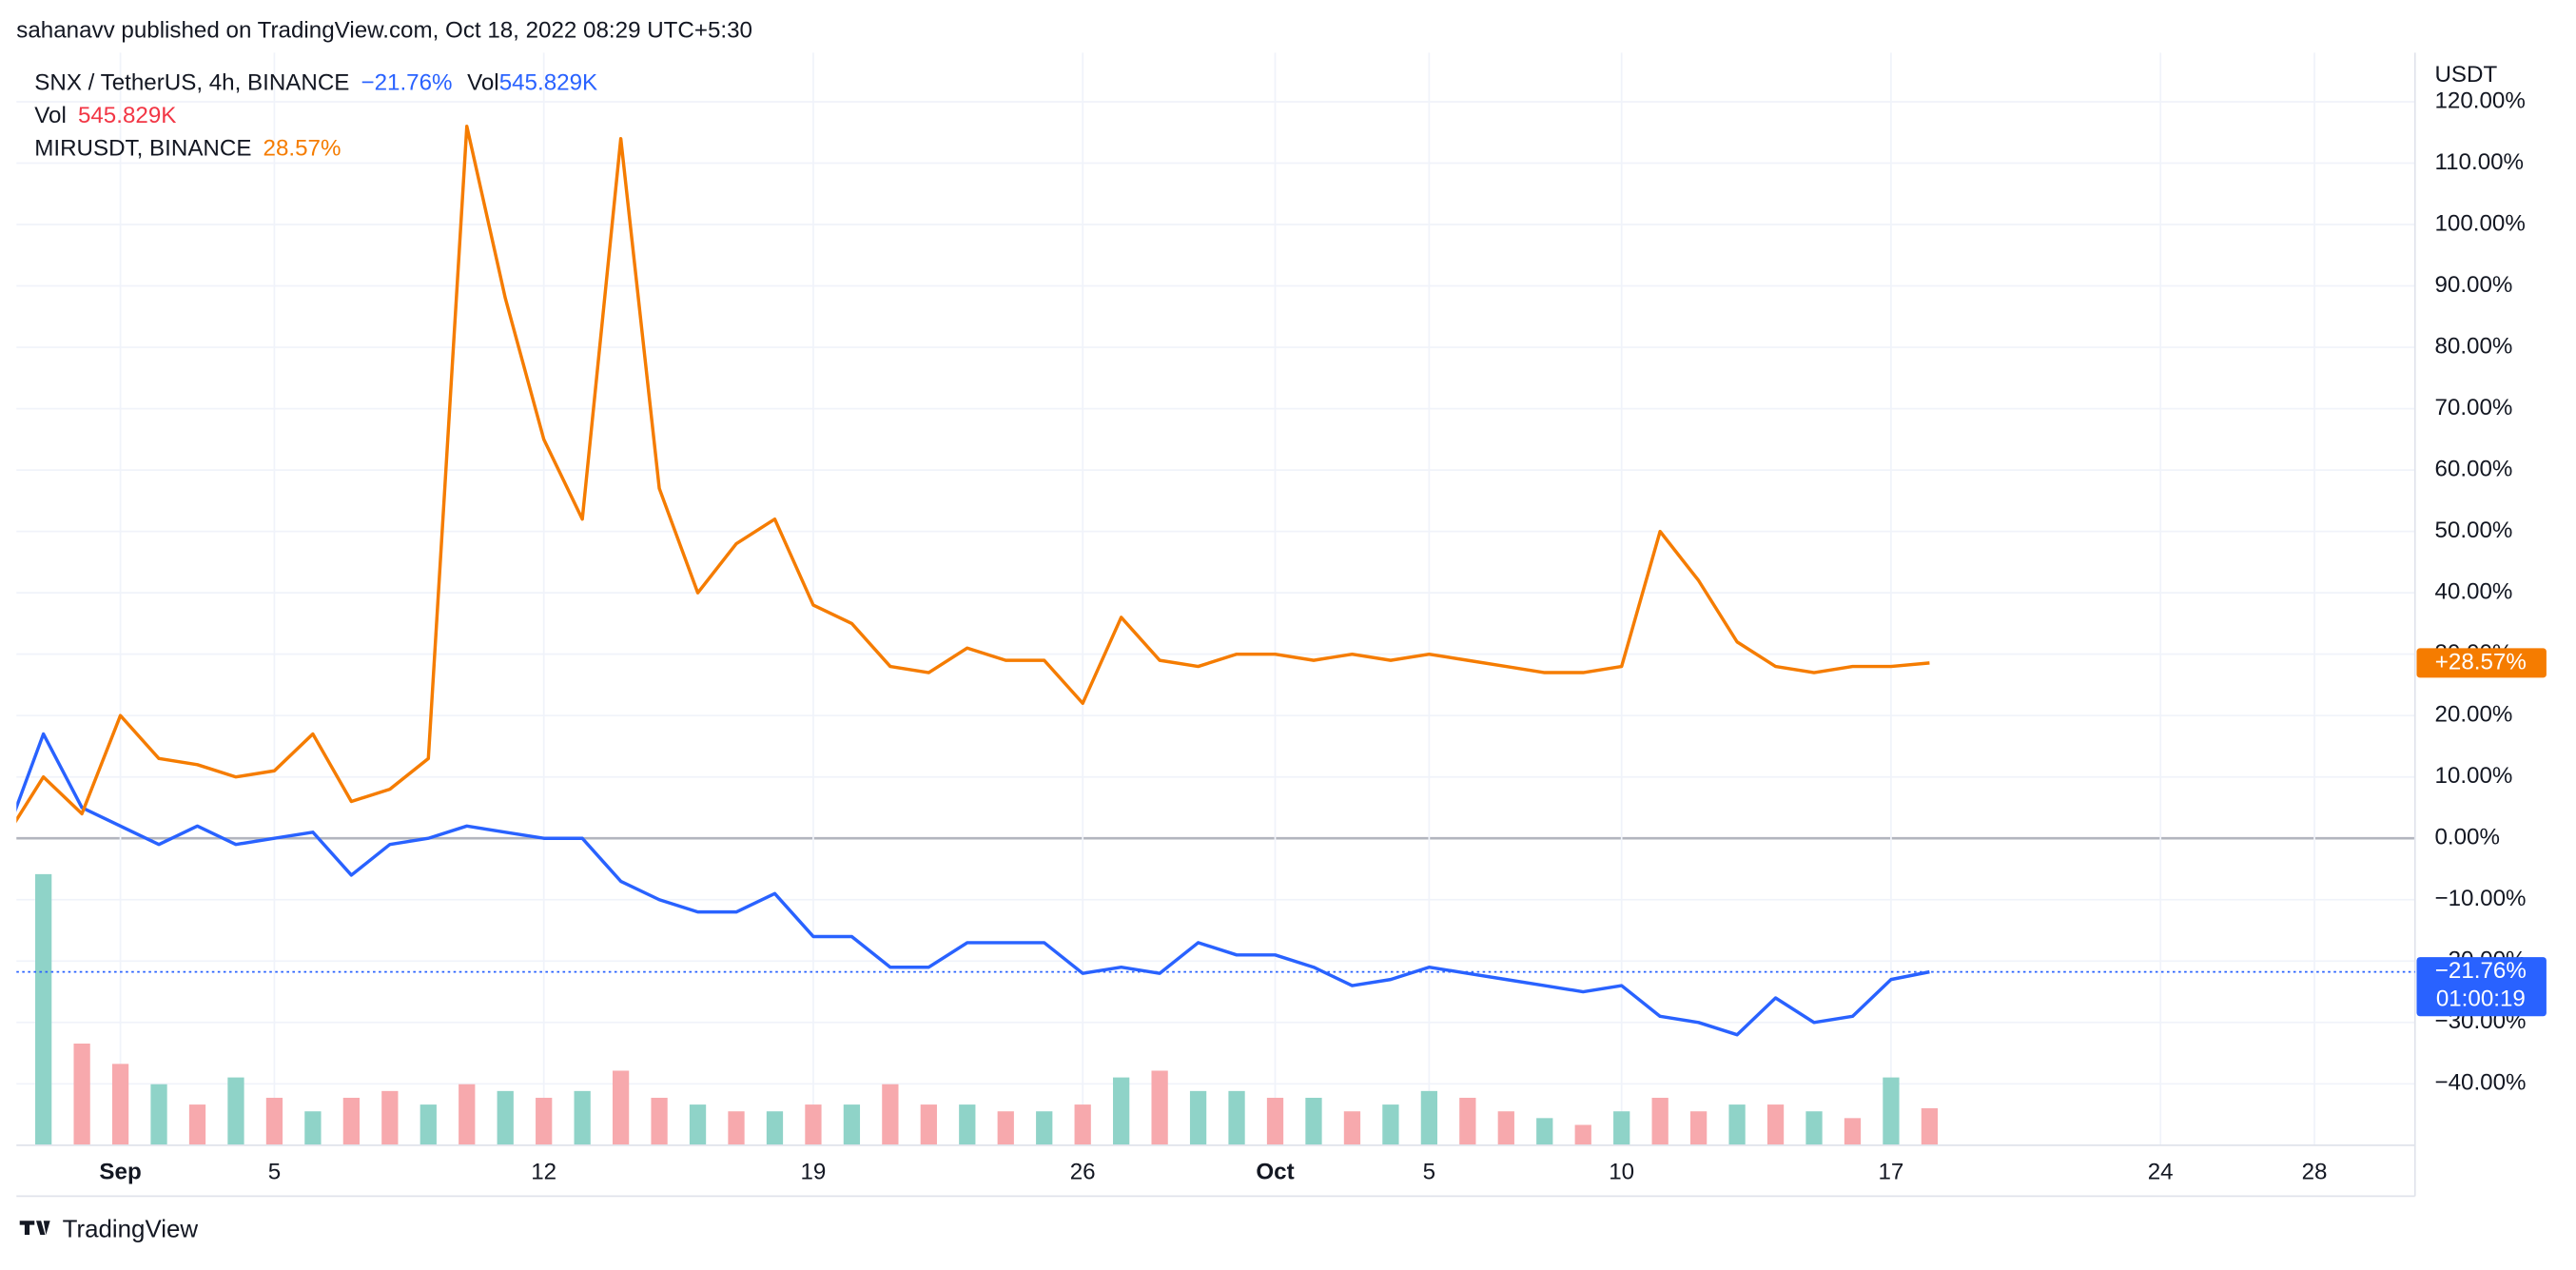 The width and height of the screenshot is (2576, 1270). Describe the element at coordinates (2473, 715) in the screenshot. I see `y-tick-label: 20.00%` at that location.